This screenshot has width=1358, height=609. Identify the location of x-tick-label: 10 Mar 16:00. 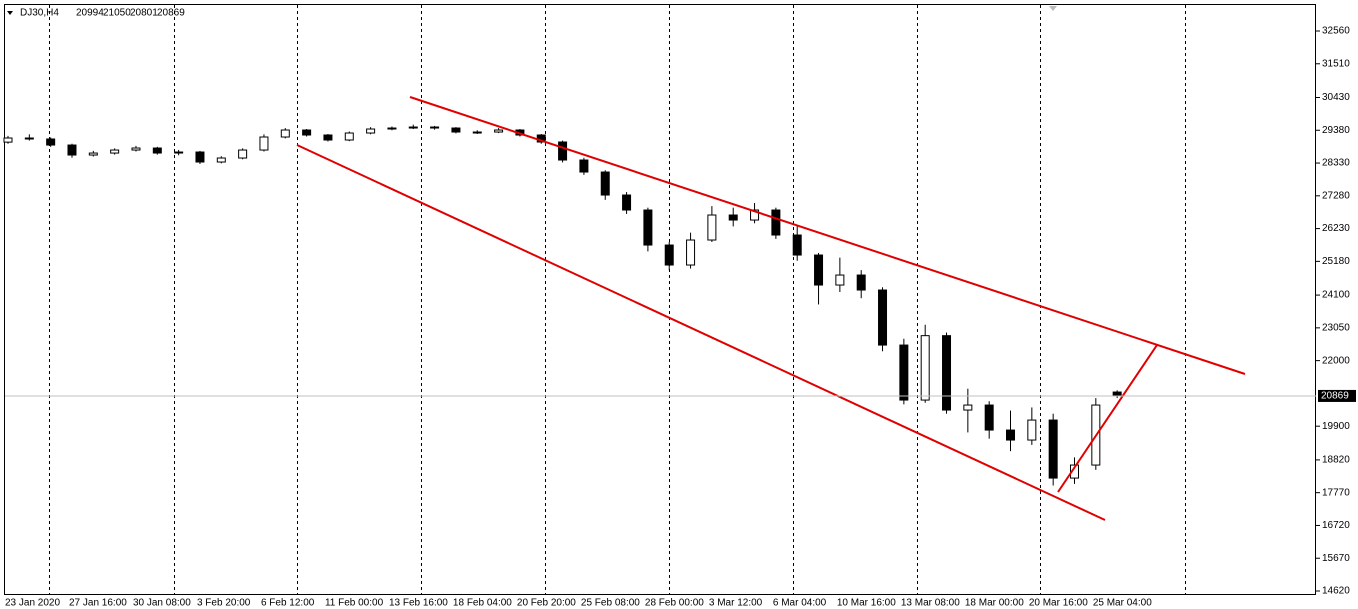
(866, 603).